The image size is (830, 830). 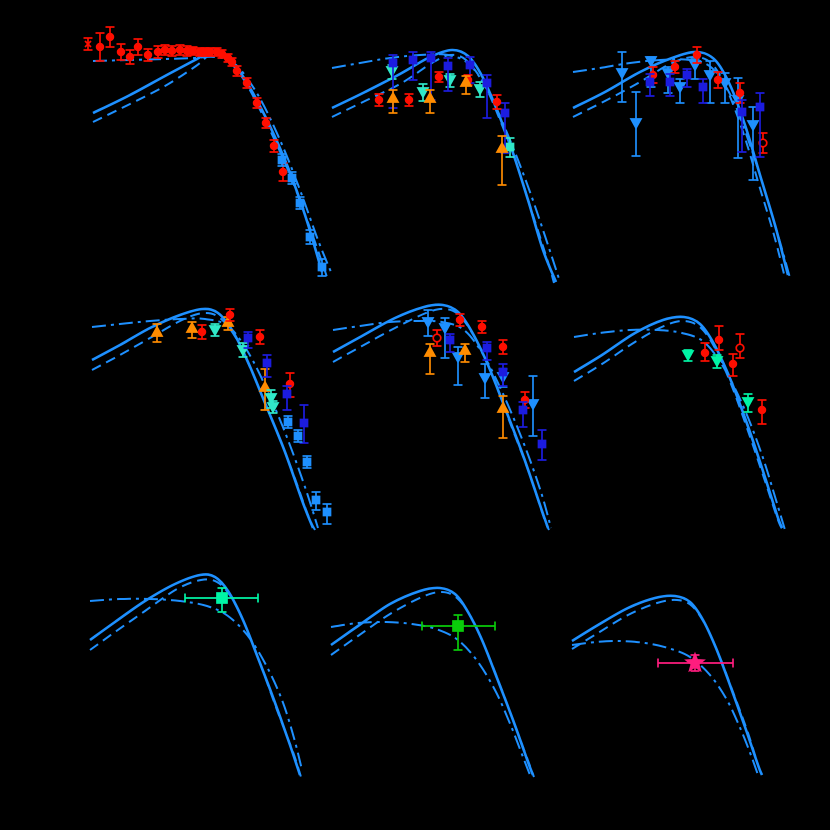 I want to click on model-curve-dashed-r2c1, so click(x=203, y=421).